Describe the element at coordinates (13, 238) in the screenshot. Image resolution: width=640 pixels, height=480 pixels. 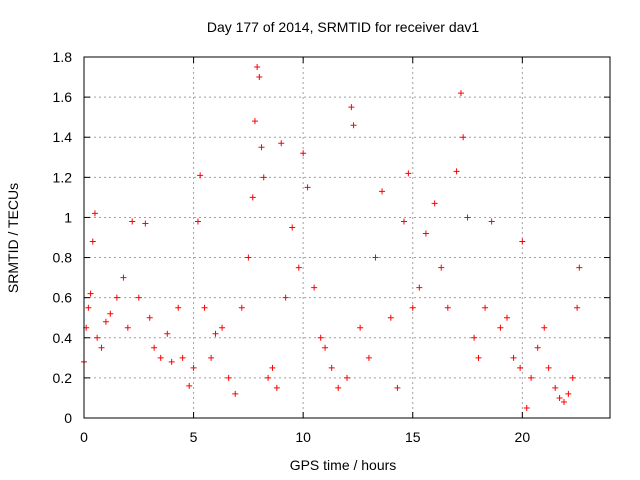
I see `y-axis-label: SRMTID / TECUs` at that location.